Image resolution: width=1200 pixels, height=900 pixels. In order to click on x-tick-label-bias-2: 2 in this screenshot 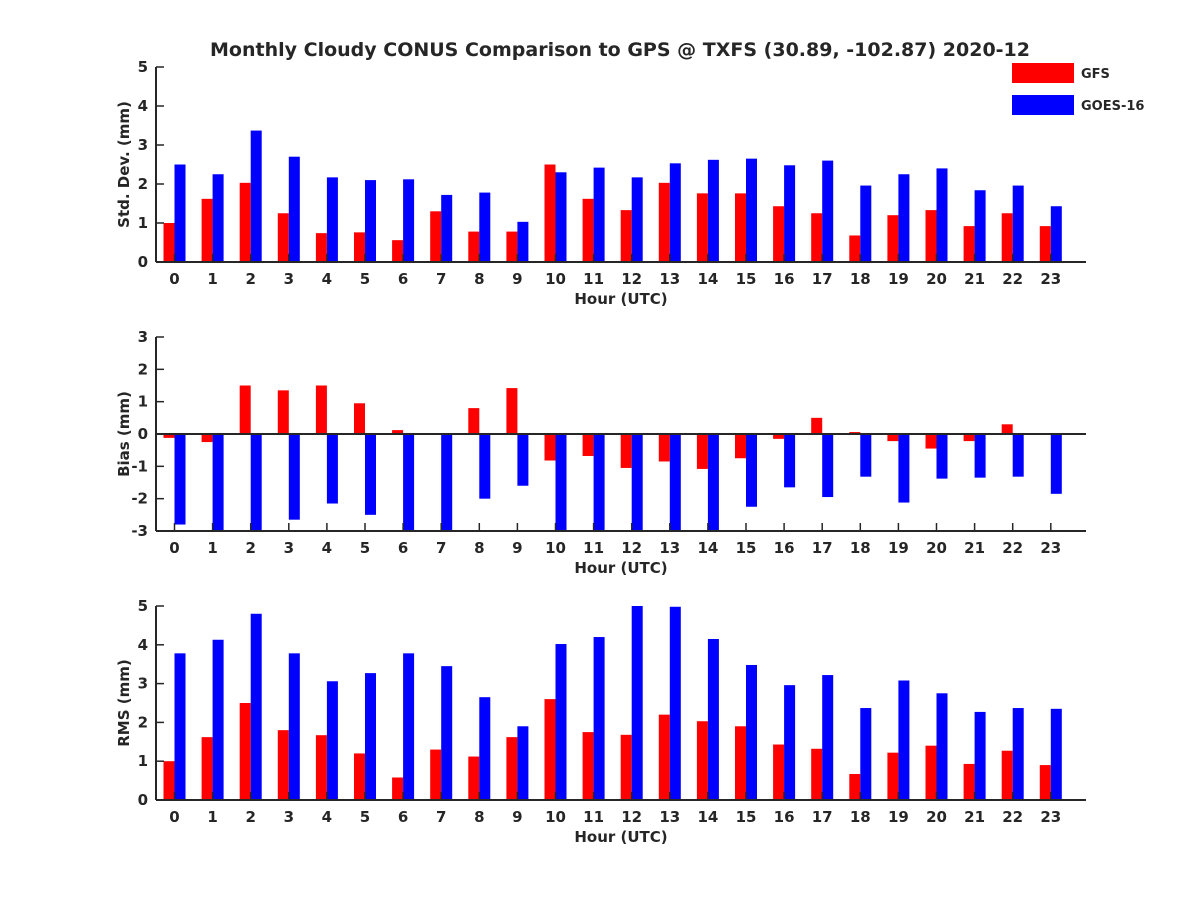, I will do `click(250, 548)`.